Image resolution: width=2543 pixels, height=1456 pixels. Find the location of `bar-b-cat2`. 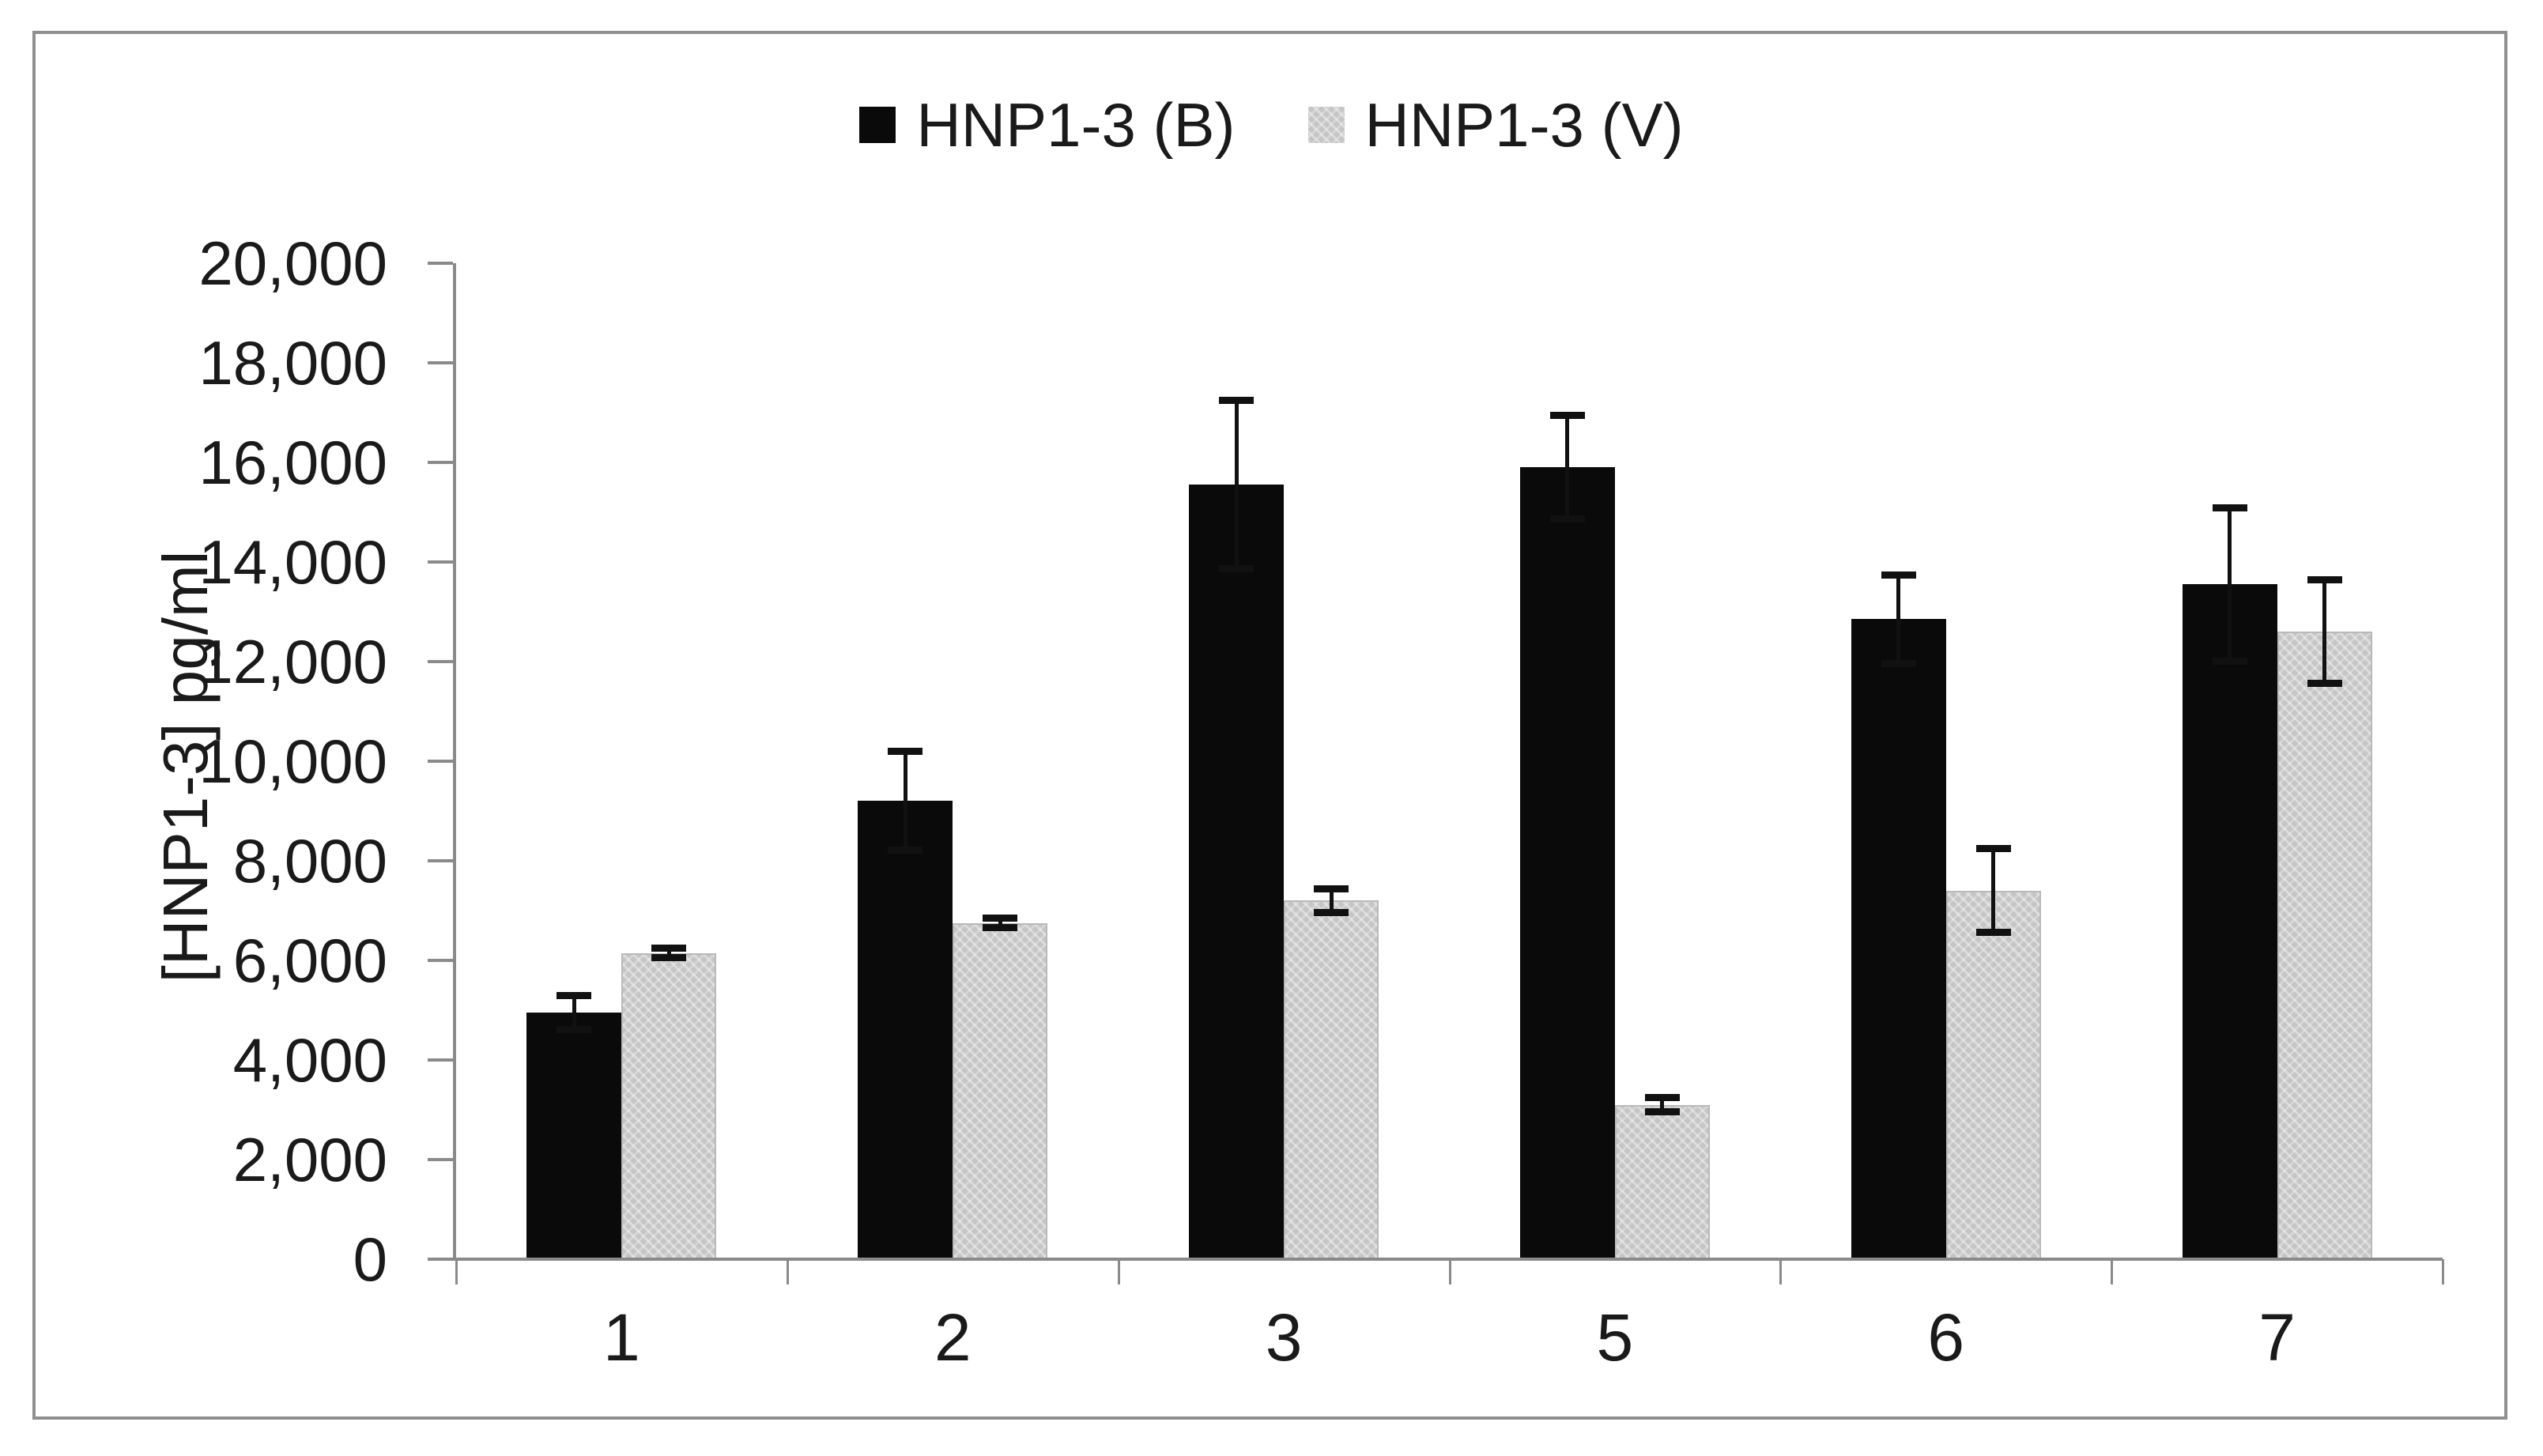

bar-b-cat2 is located at coordinates (905, 1030).